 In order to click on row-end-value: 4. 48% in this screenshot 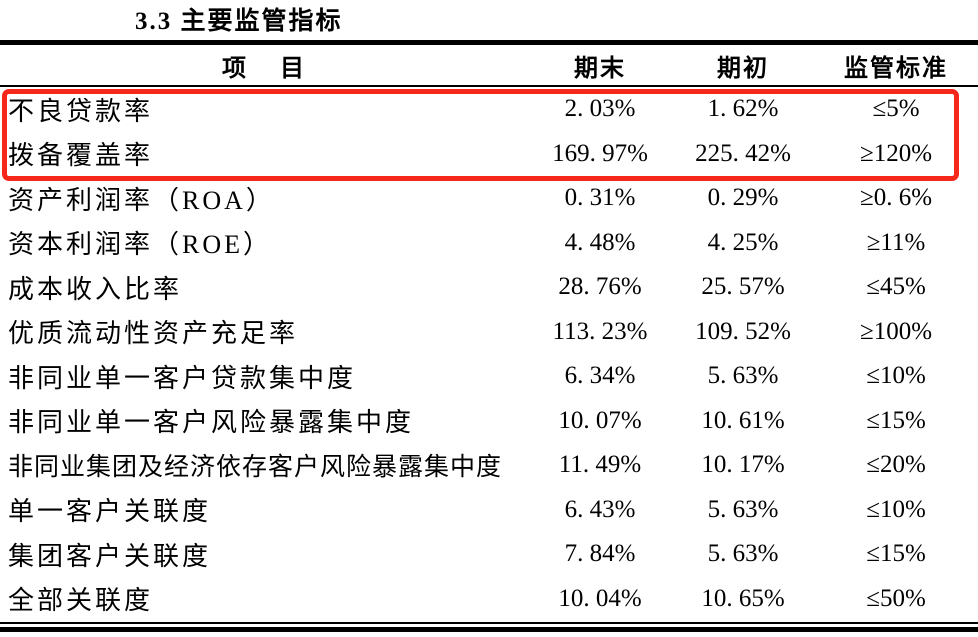, I will do `click(600, 242)`.